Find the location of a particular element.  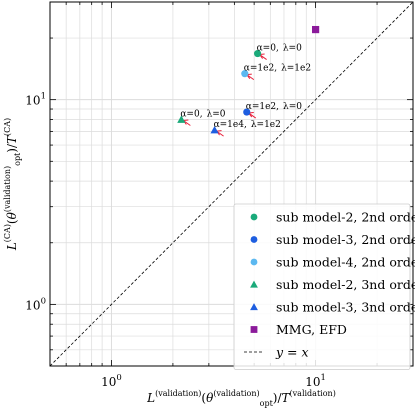

x-tick-label: 10¹ is located at coordinates (315, 381).